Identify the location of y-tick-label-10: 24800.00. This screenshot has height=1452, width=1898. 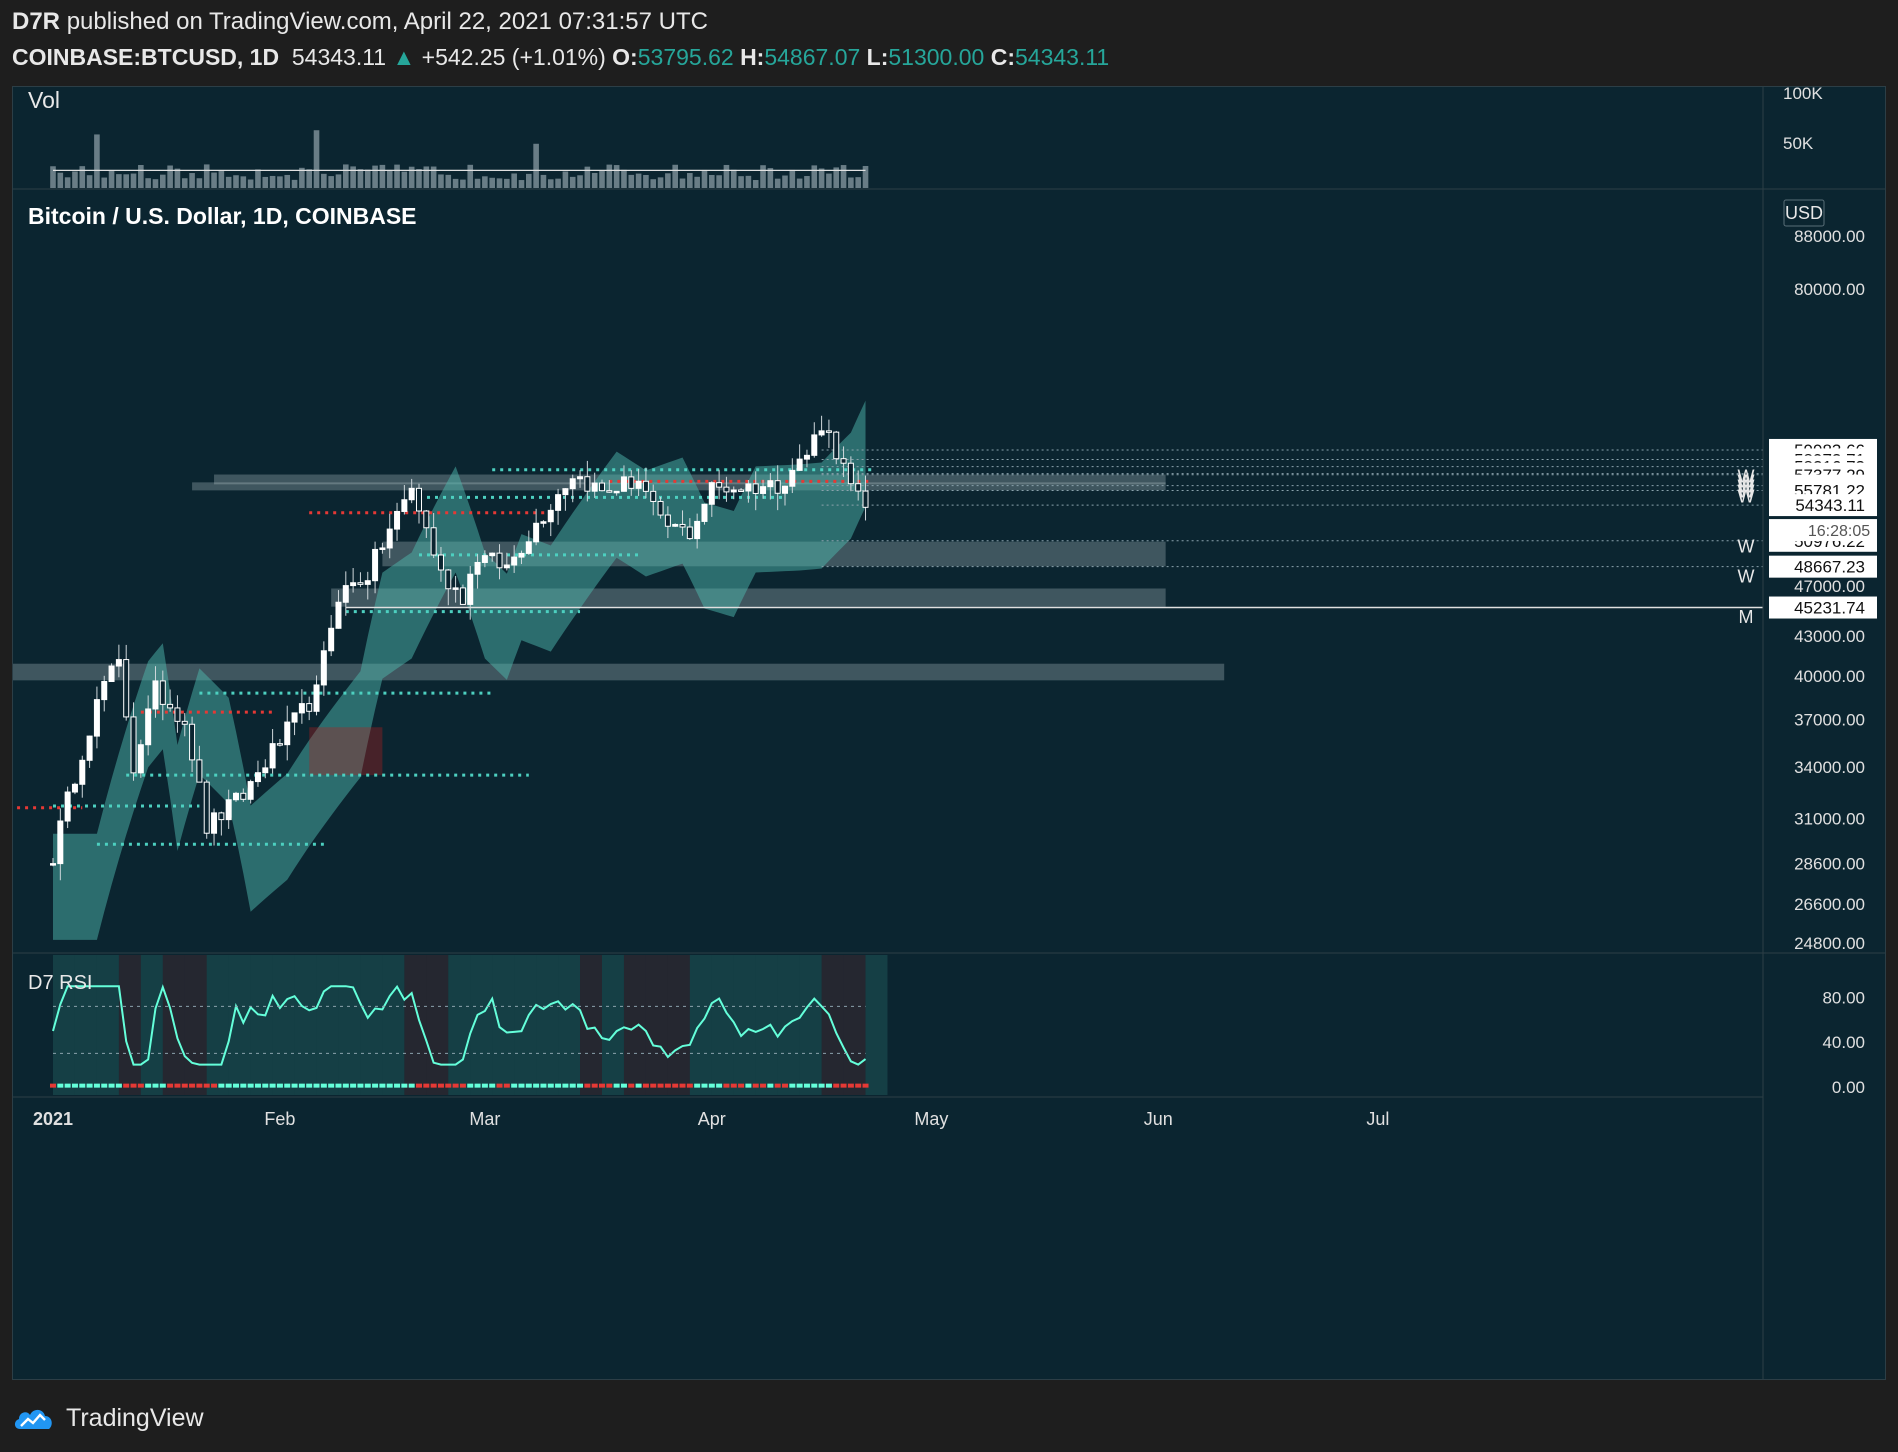
(1829, 943).